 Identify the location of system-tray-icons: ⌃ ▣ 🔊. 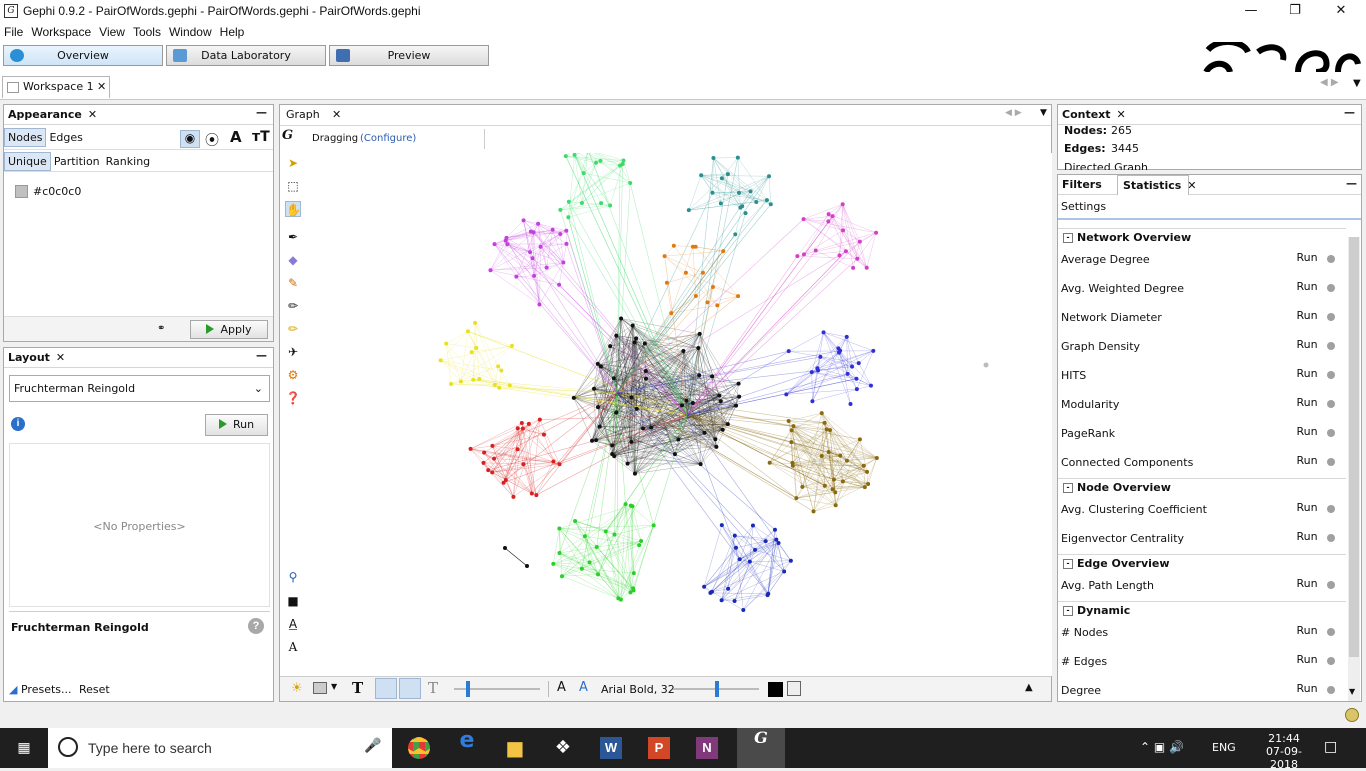
(1162, 747).